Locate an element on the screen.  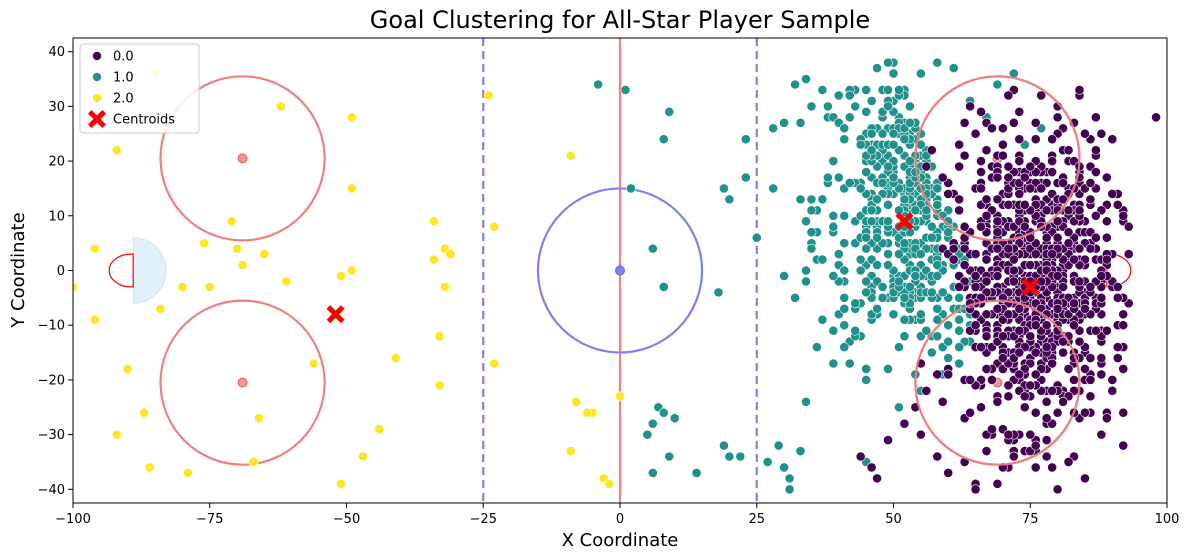
faceoff-dot is located at coordinates (242, 382).